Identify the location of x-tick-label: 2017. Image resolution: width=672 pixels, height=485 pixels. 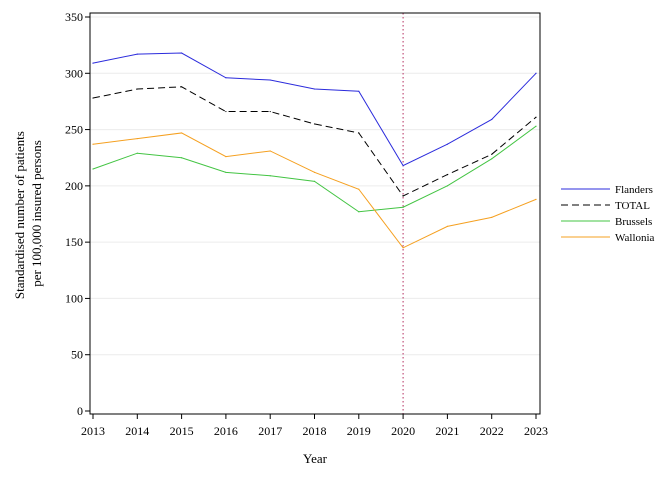
(270, 431).